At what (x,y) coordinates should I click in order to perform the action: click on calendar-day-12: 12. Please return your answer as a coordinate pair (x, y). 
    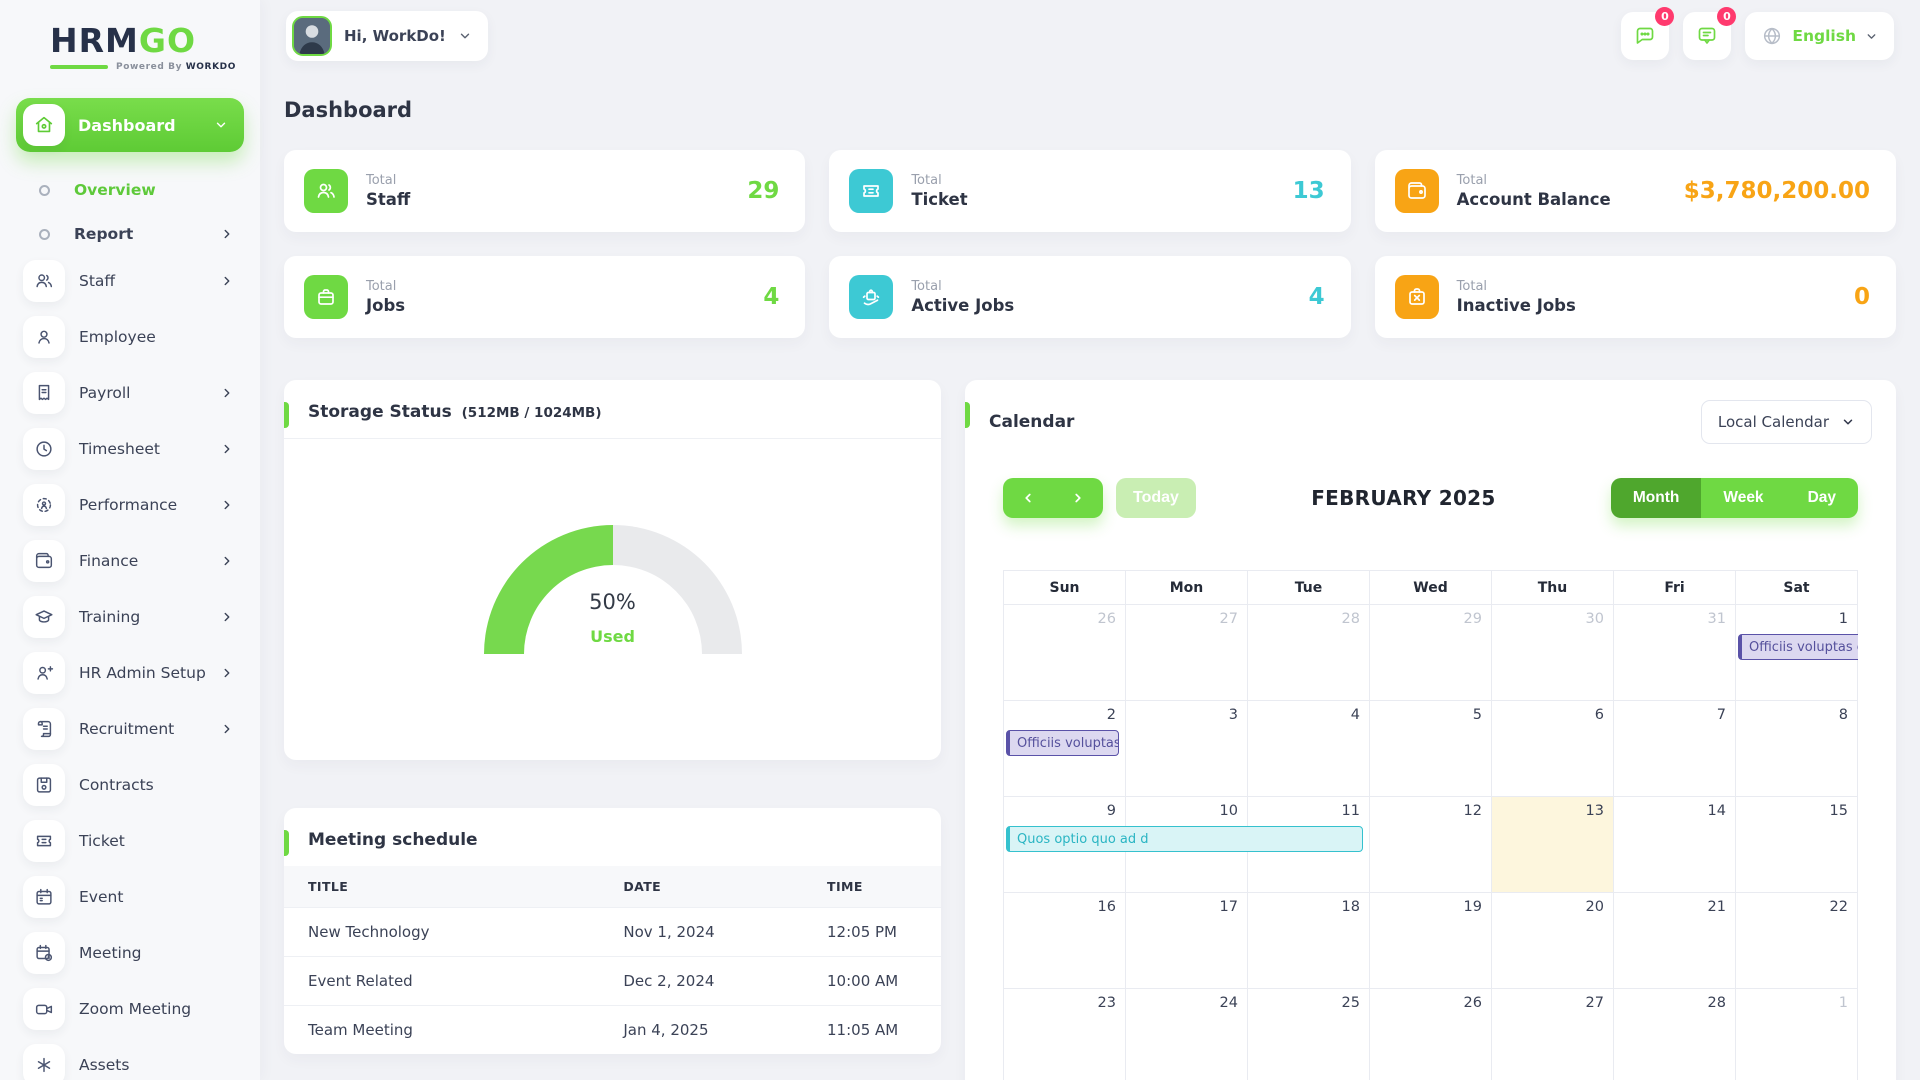
    Looking at the image, I should click on (1431, 845).